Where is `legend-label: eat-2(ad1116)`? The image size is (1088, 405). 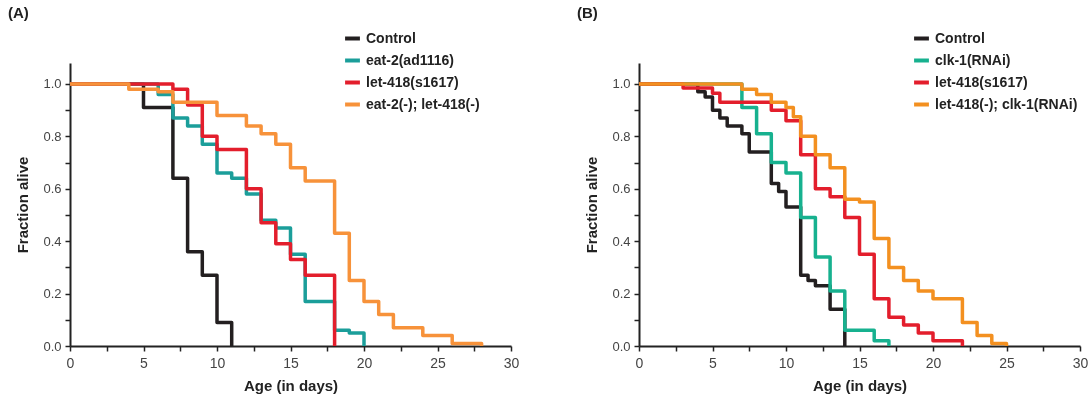 legend-label: eat-2(ad1116) is located at coordinates (410, 59).